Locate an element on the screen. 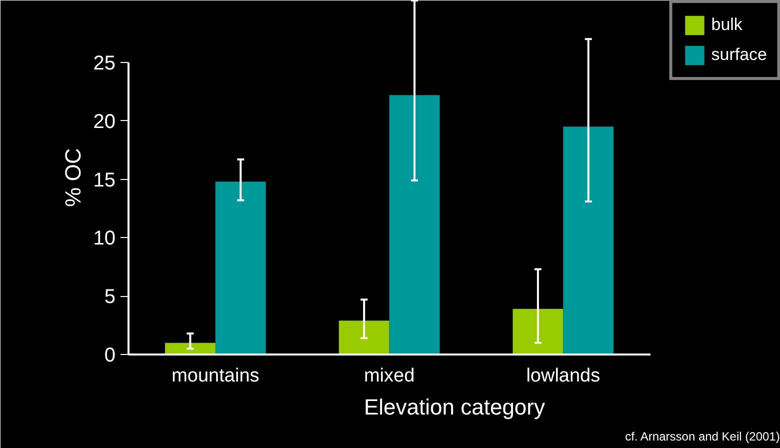 The image size is (780, 448). legend-label: surface is located at coordinates (739, 55).